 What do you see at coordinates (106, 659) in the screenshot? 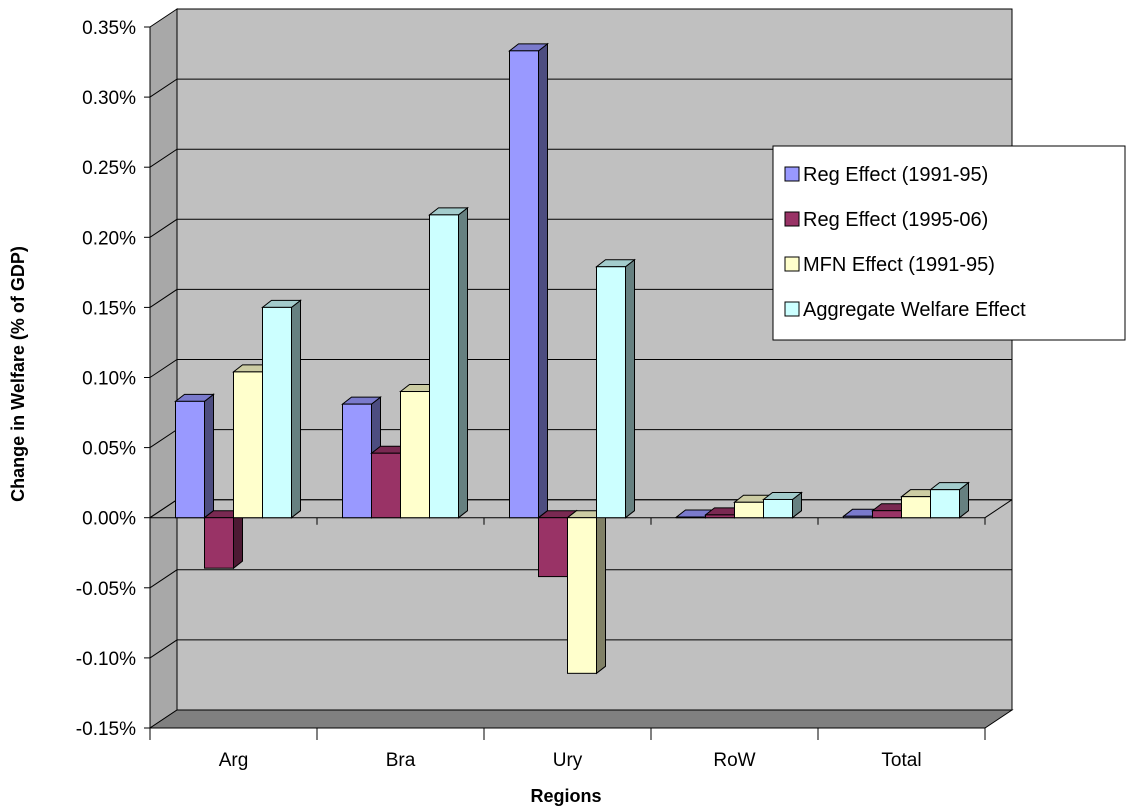
I see `y-tick-label: -0.10%` at bounding box center [106, 659].